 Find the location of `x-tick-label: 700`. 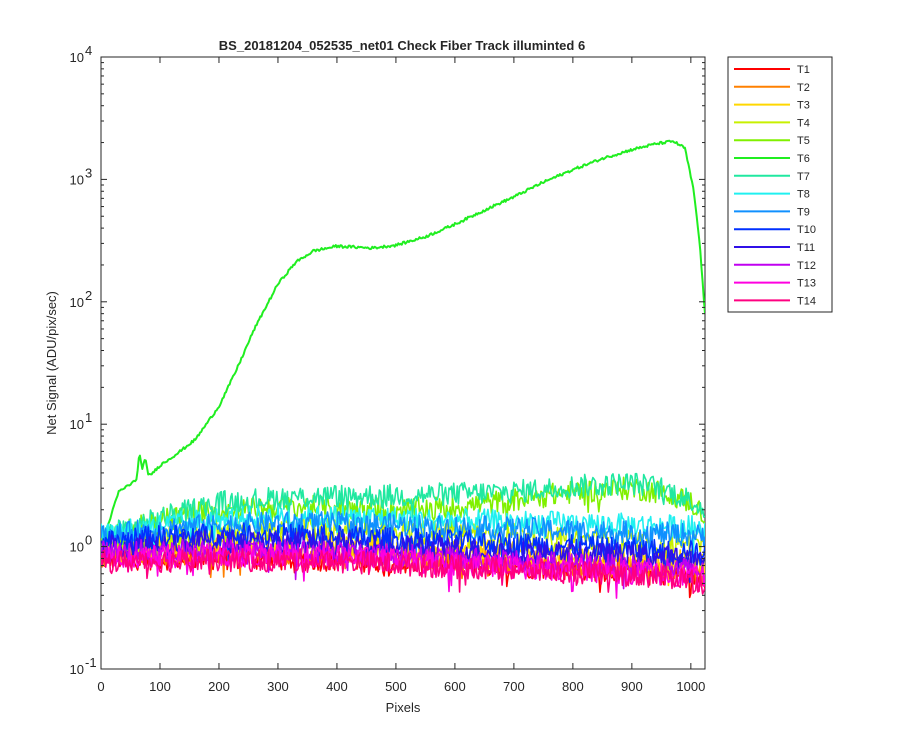

x-tick-label: 700 is located at coordinates (514, 686).